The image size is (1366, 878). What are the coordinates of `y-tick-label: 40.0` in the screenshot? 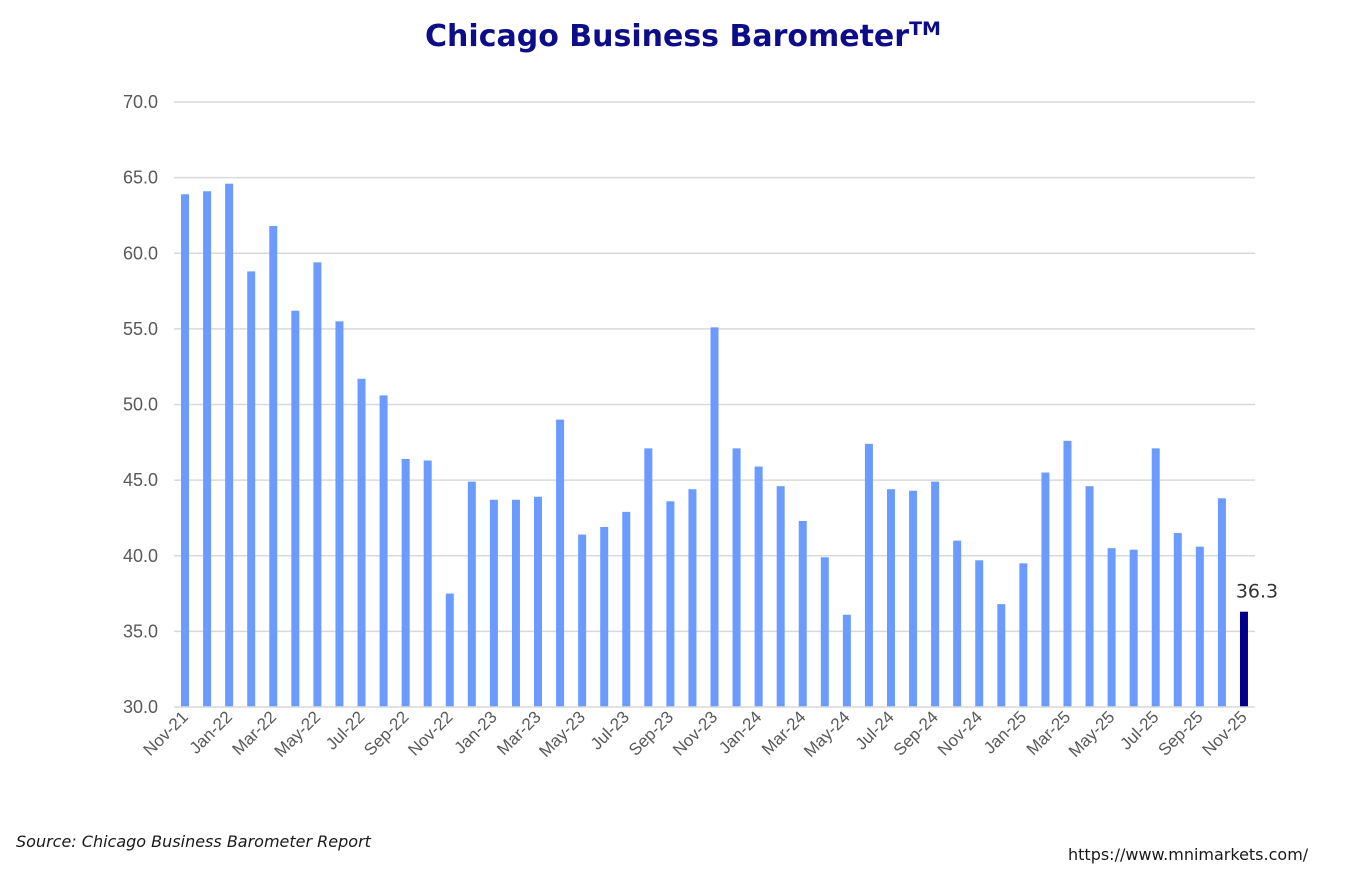 It's located at (140, 556).